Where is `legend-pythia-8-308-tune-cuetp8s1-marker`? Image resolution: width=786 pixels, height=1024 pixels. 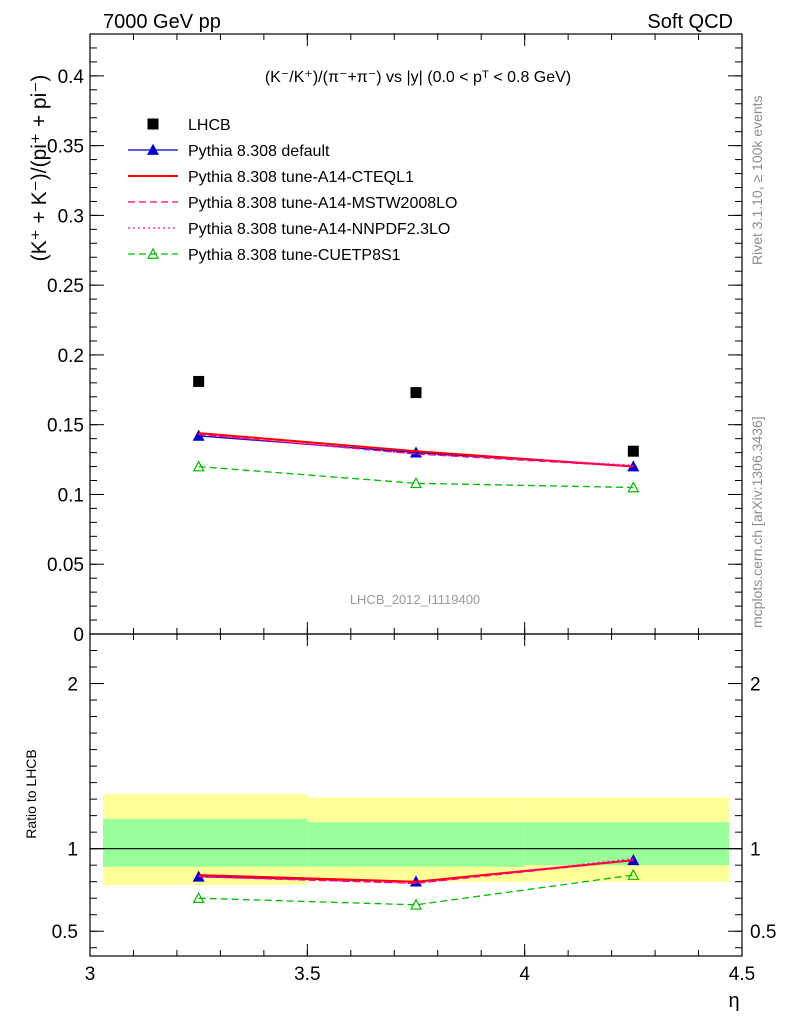 legend-pythia-8-308-tune-cuetp8s1-marker is located at coordinates (153, 253).